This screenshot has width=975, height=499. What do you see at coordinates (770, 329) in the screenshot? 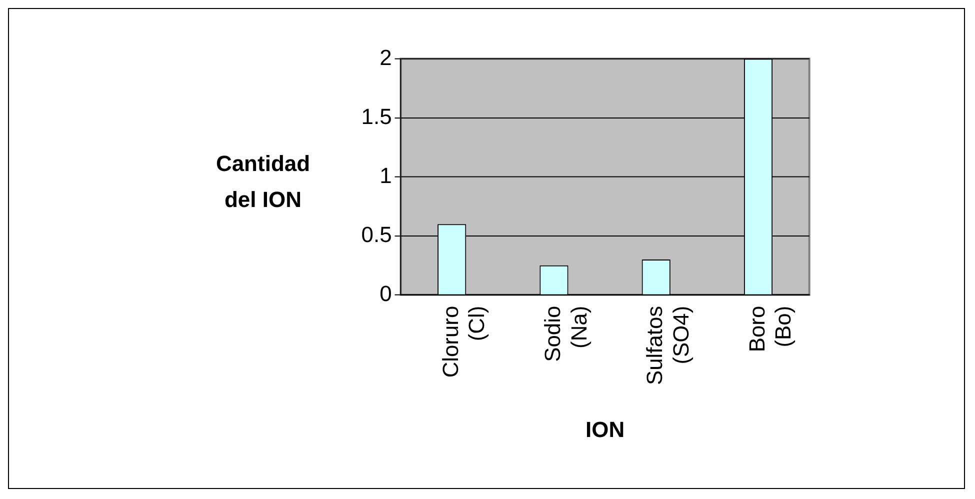
I see `x-tick-label: Boro (Bo)` at bounding box center [770, 329].